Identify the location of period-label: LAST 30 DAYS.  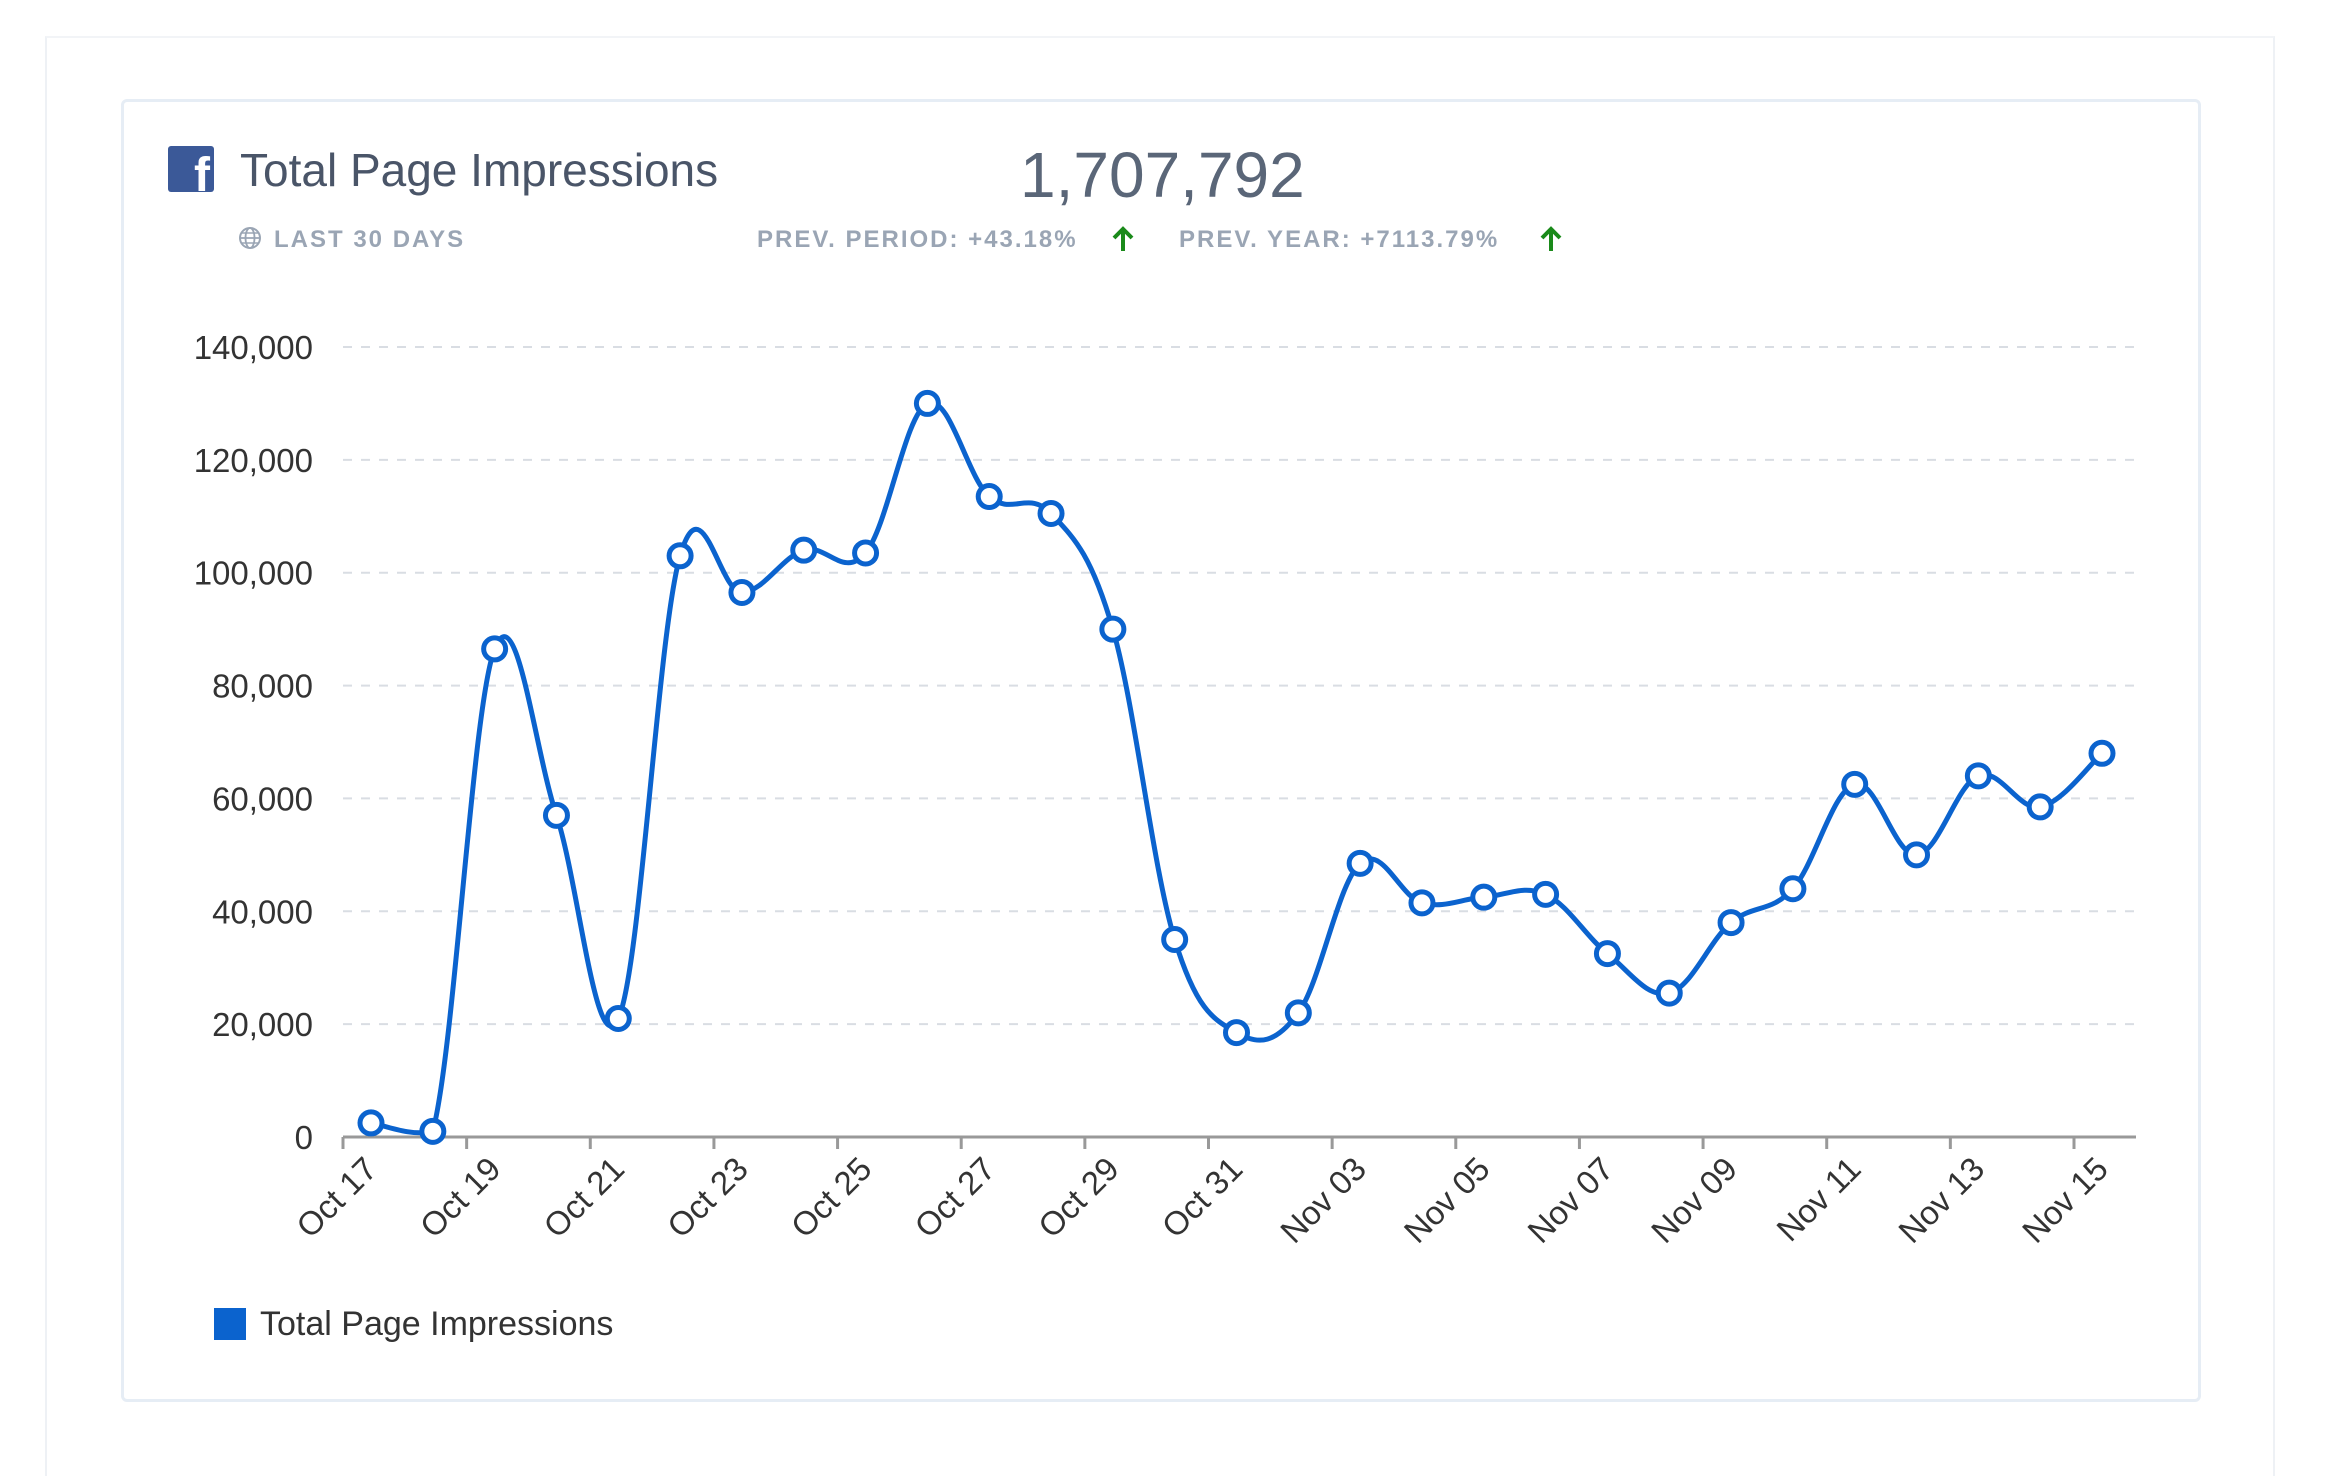
(370, 239).